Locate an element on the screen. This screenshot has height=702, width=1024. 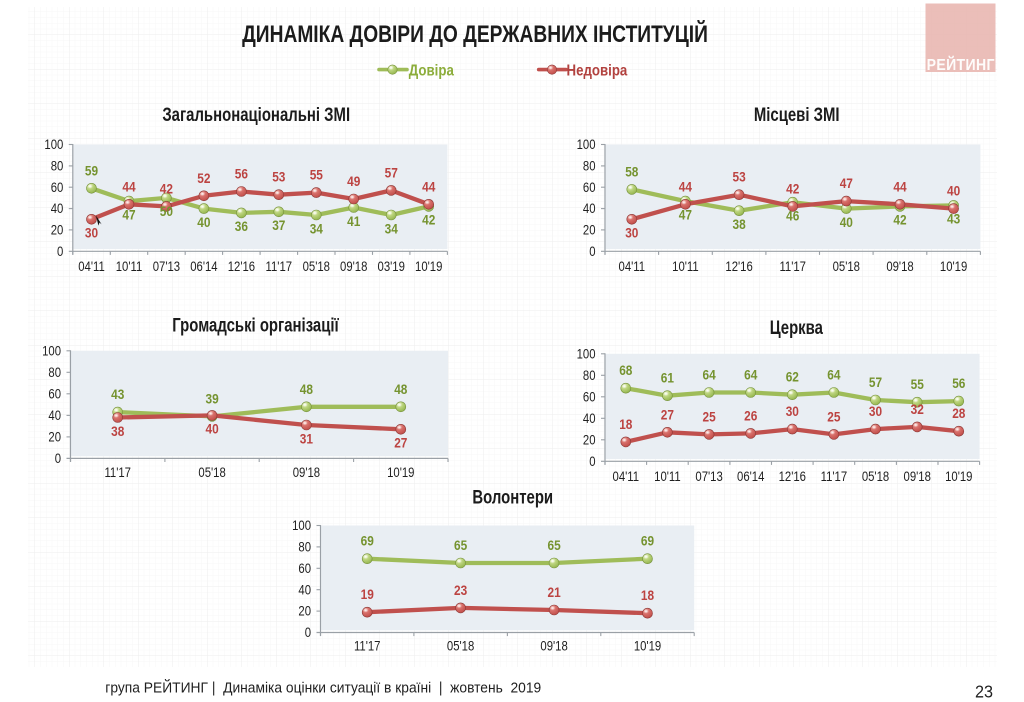
svg-text: Загальнонаціональні ЗМІ is located at coordinates (256, 114).